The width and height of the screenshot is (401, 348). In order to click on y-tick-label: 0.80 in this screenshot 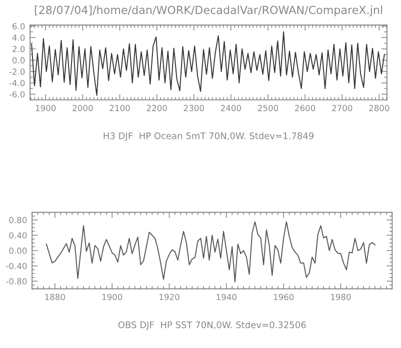, I will do `click(18, 220)`.